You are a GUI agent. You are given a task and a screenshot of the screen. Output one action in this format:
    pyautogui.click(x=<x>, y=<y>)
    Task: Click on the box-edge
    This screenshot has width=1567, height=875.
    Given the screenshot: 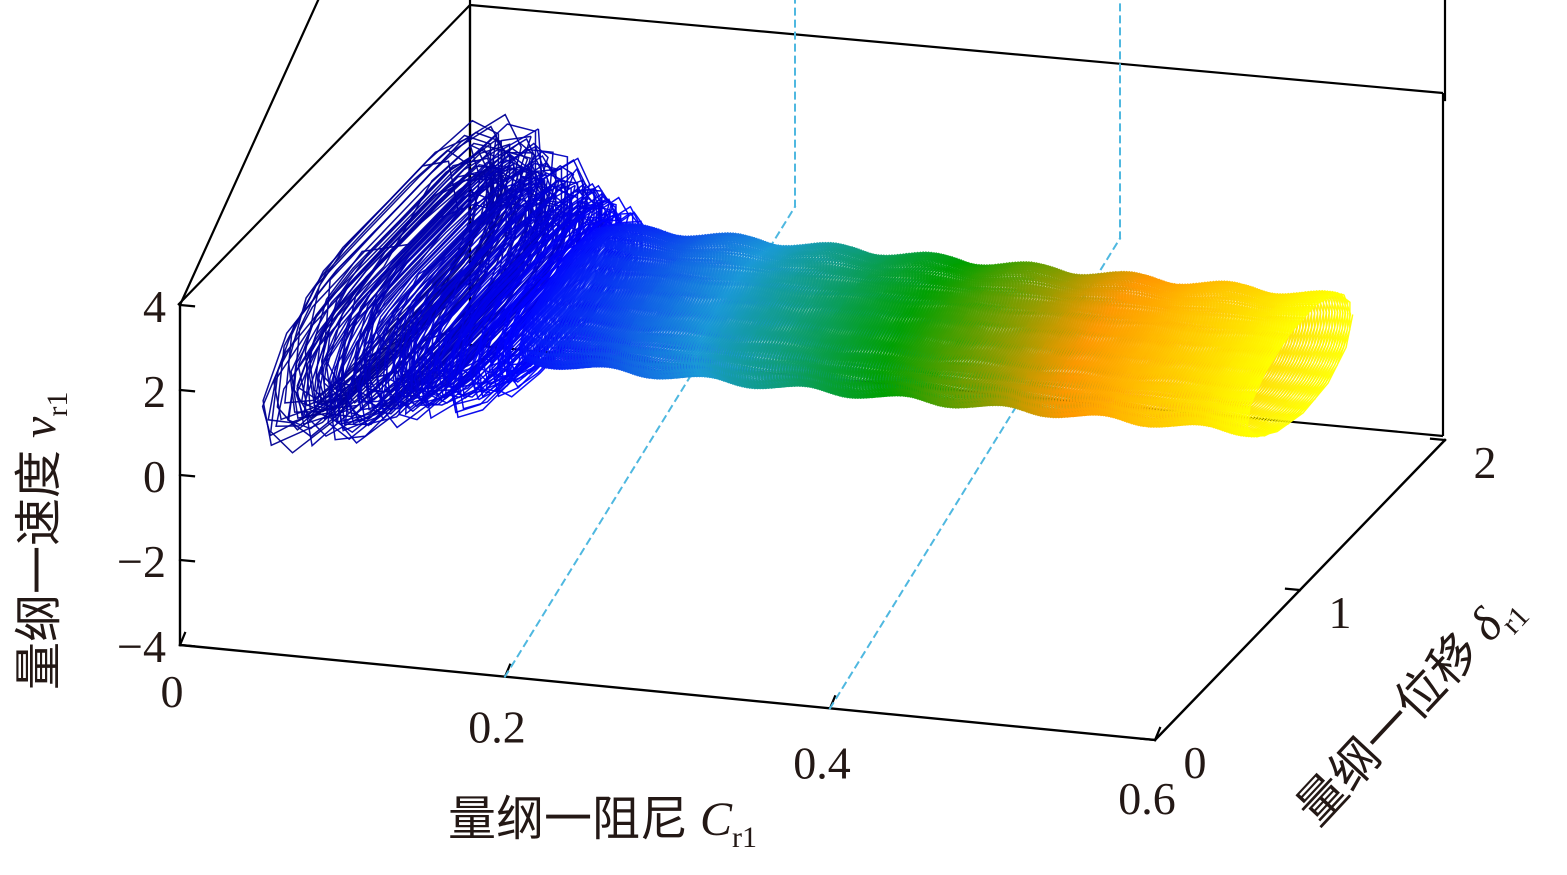 What is the action you would take?
    pyautogui.click(x=249, y=153)
    